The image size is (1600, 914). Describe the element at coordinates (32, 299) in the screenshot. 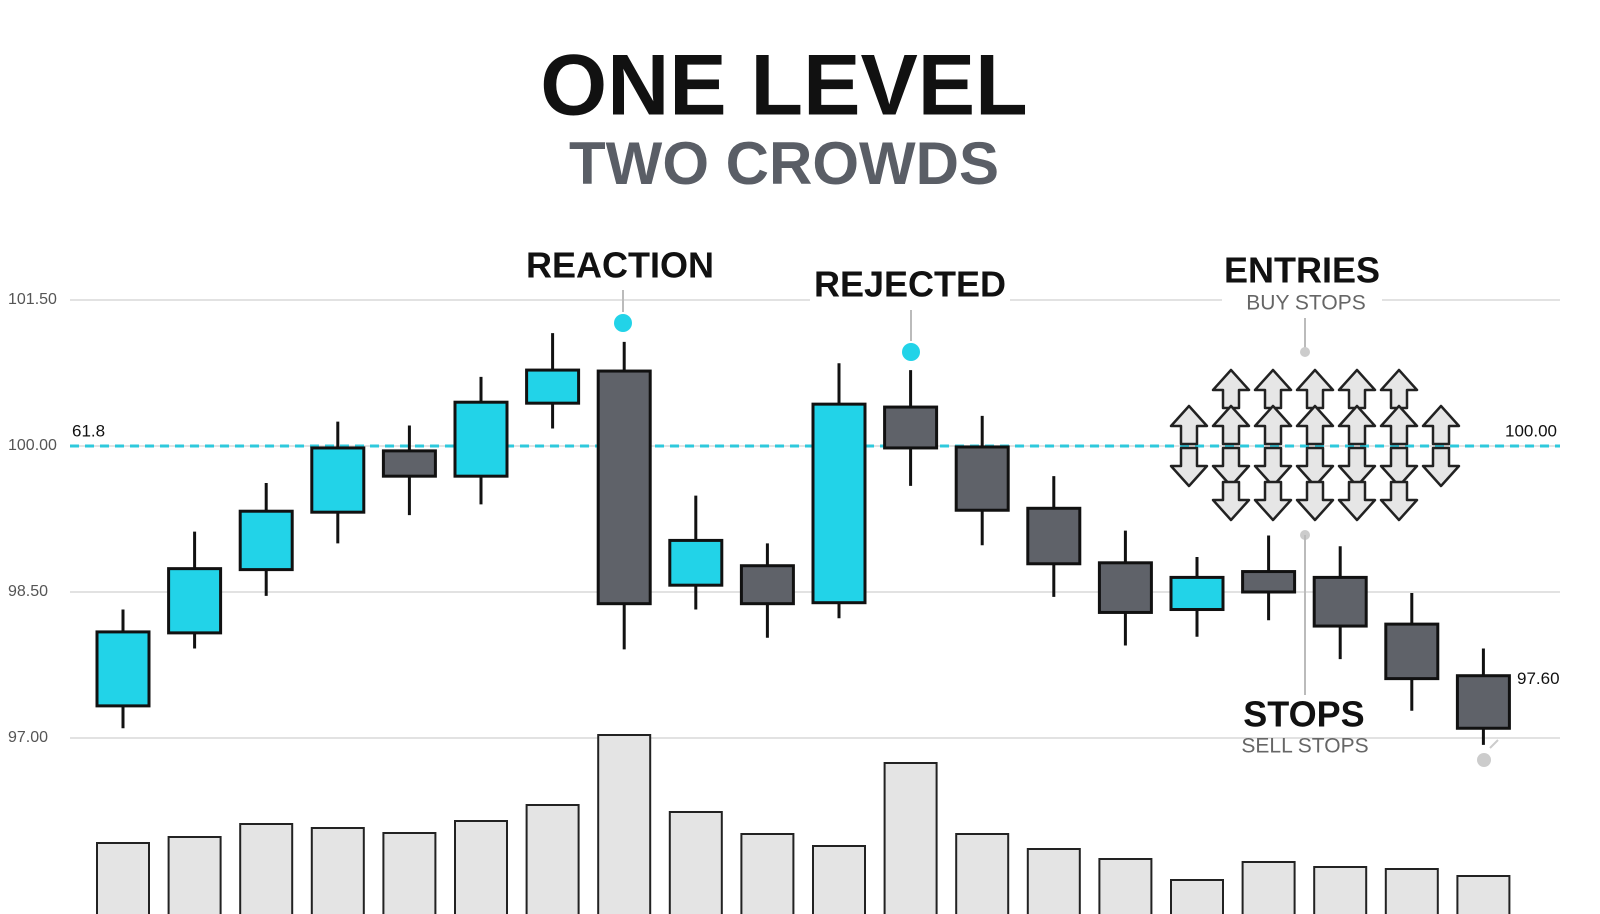

I see `y-tick-label: 101.50` at that location.